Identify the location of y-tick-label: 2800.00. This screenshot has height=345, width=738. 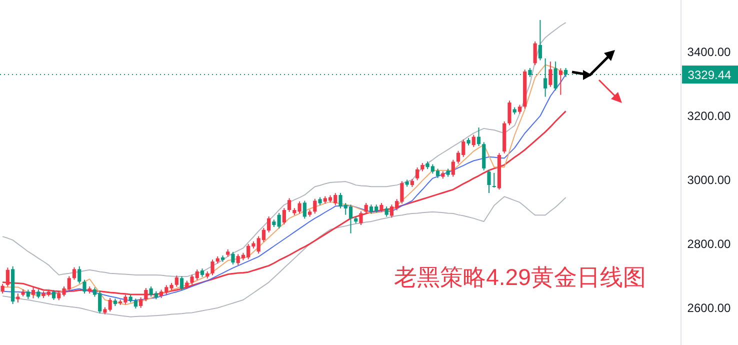
(709, 243).